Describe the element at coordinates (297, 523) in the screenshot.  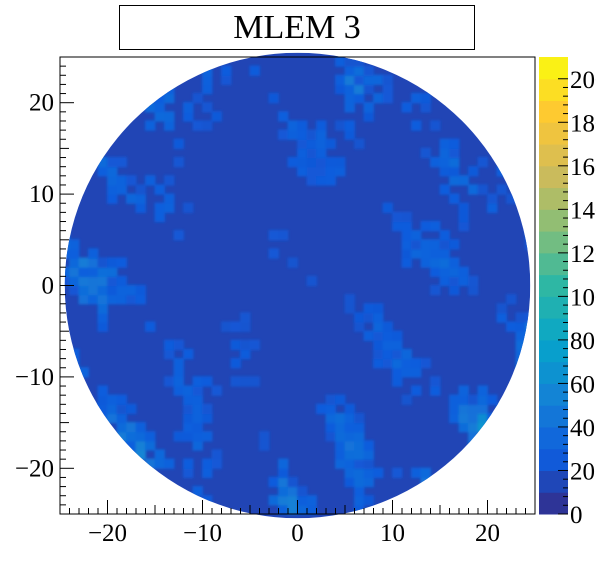
I see `x-axis: −20 −10 0 10 20` at that location.